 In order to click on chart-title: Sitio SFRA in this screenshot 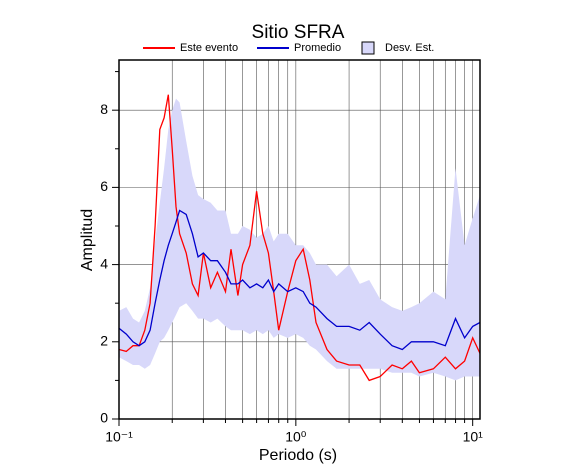, I will do `click(298, 32)`.